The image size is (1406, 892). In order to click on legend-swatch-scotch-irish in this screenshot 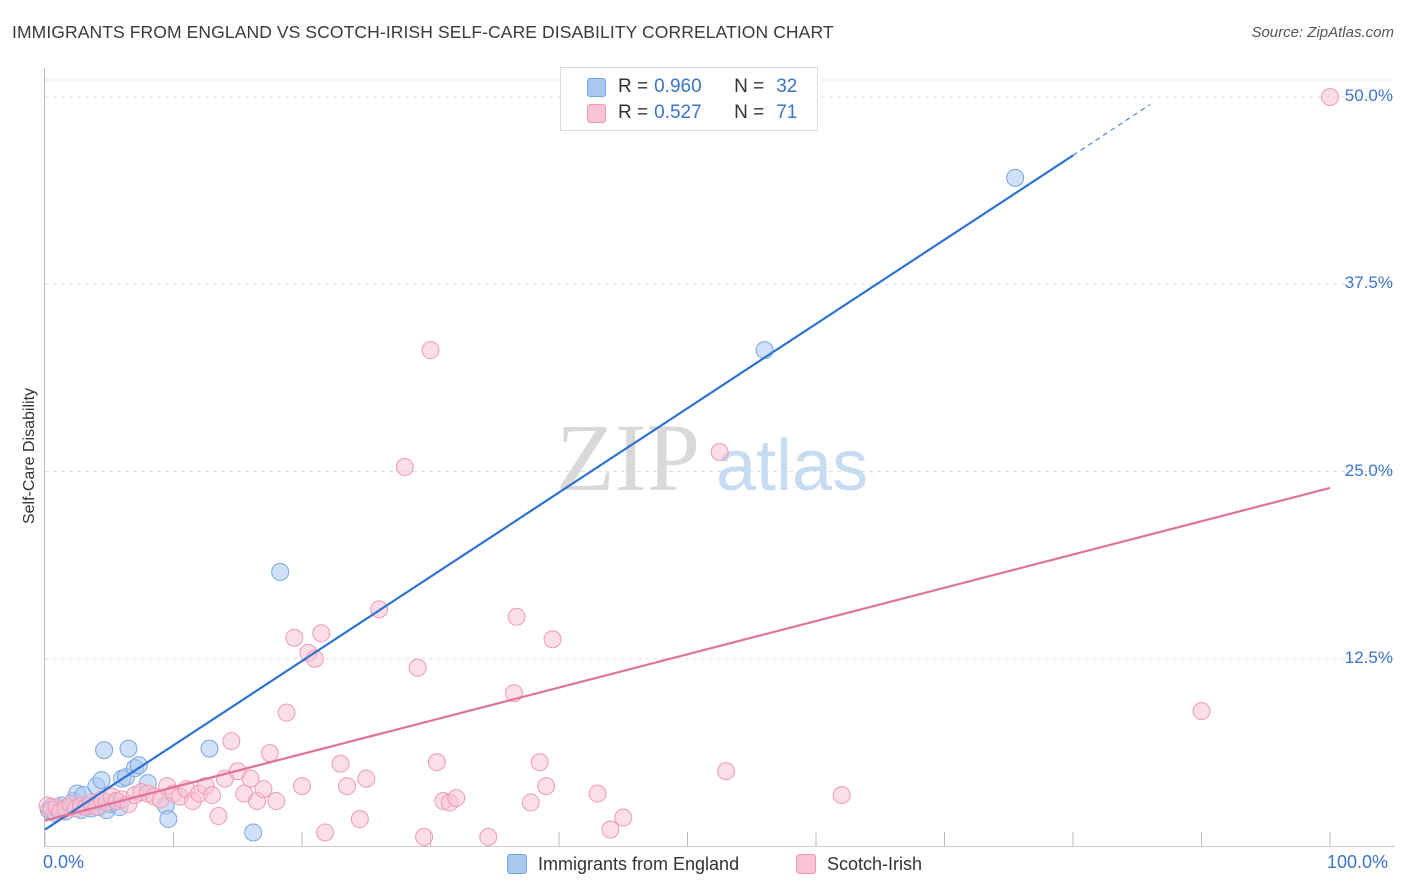, I will do `click(596, 113)`.